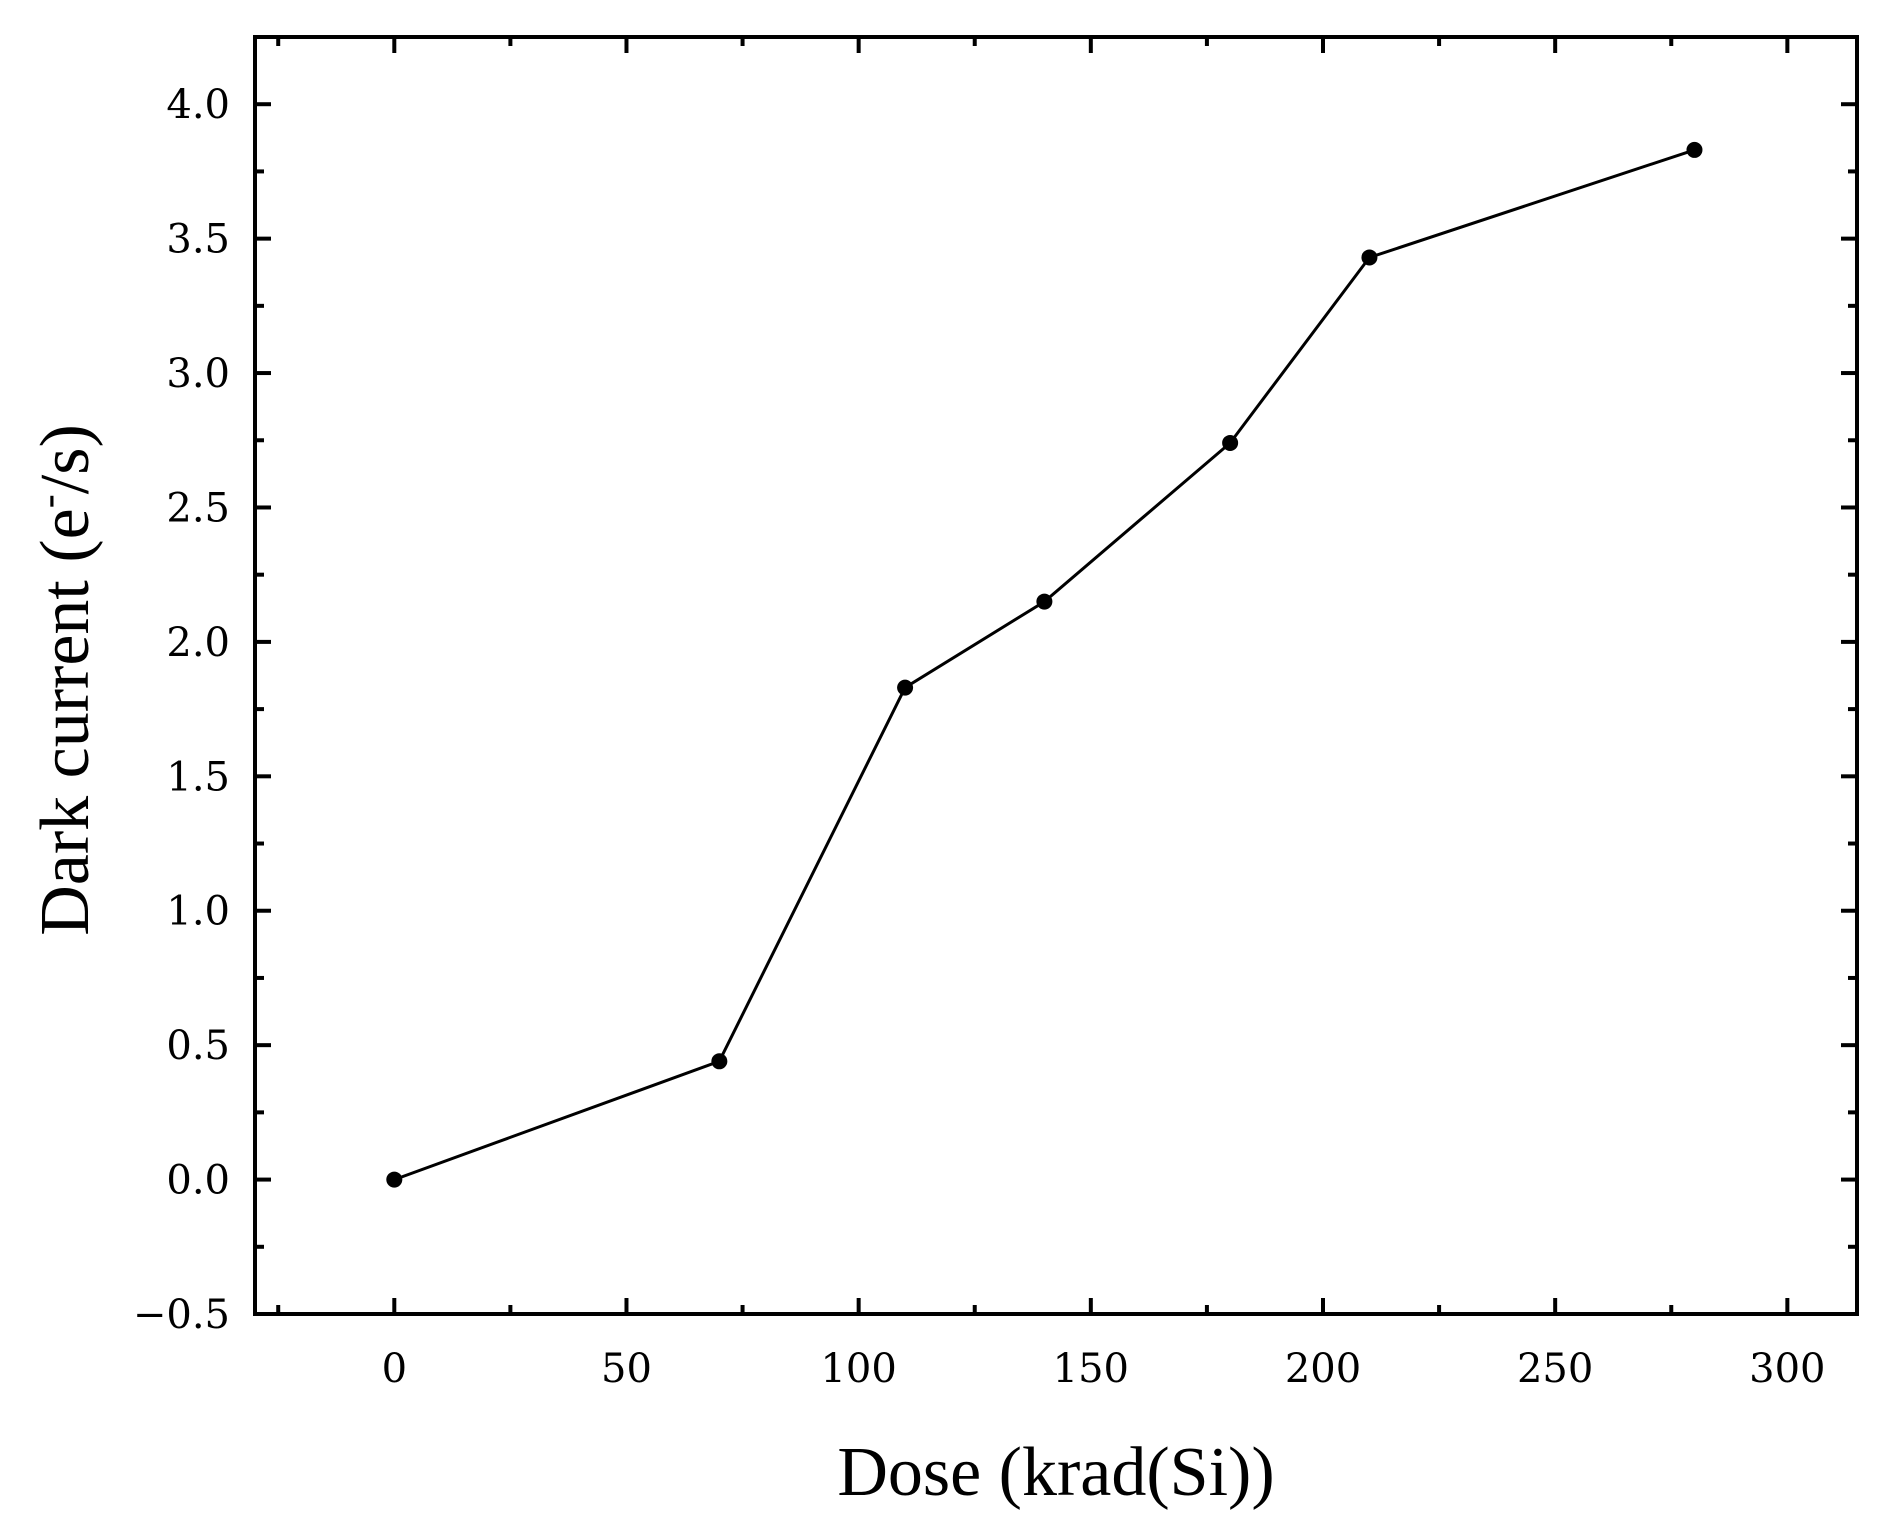 The width and height of the screenshot is (1890, 1532). I want to click on x-tick-label: 50, so click(626, 1369).